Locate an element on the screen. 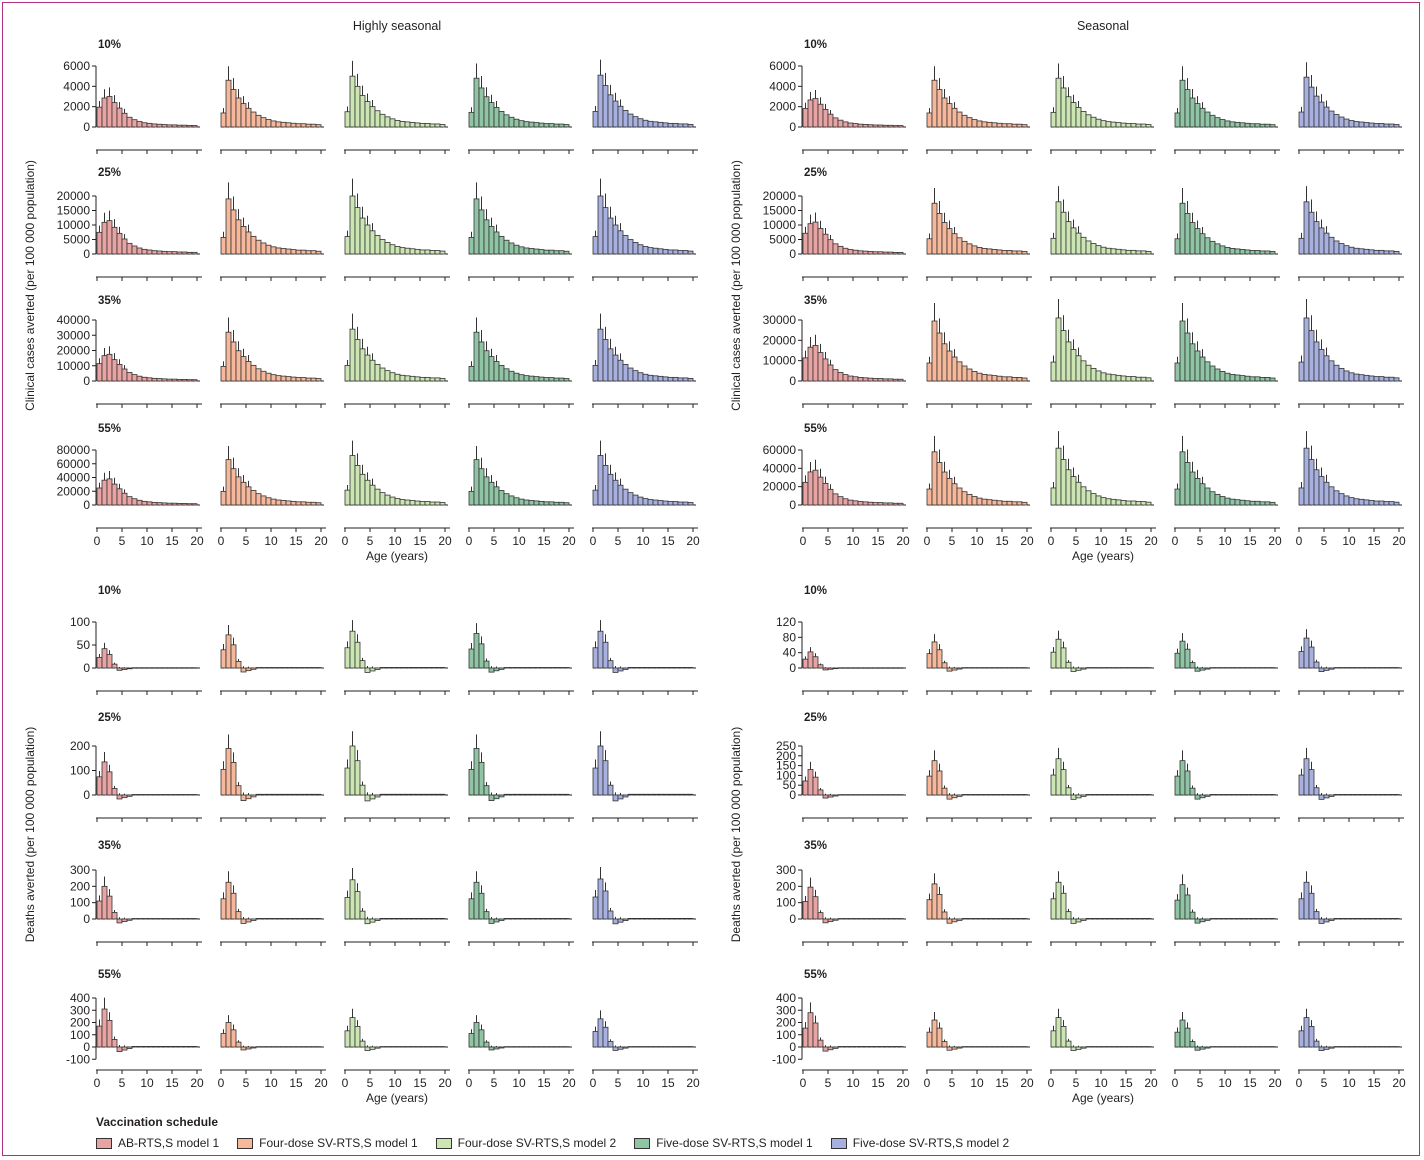 The image size is (1424, 1160). x-tick-label: 10 is located at coordinates (271, 1083).